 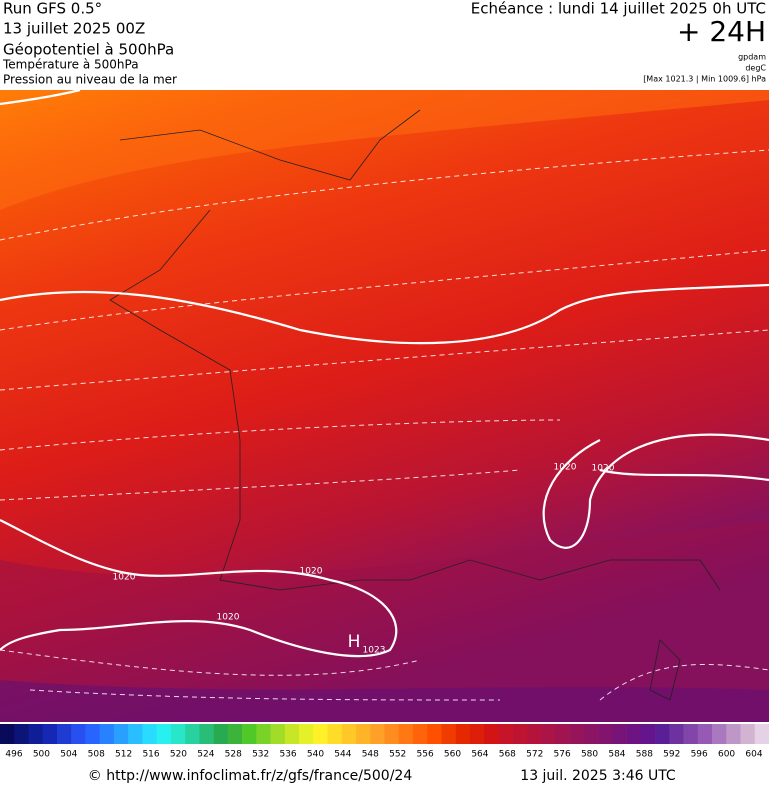 What do you see at coordinates (589, 755) in the screenshot?
I see `scale-label: 580` at bounding box center [589, 755].